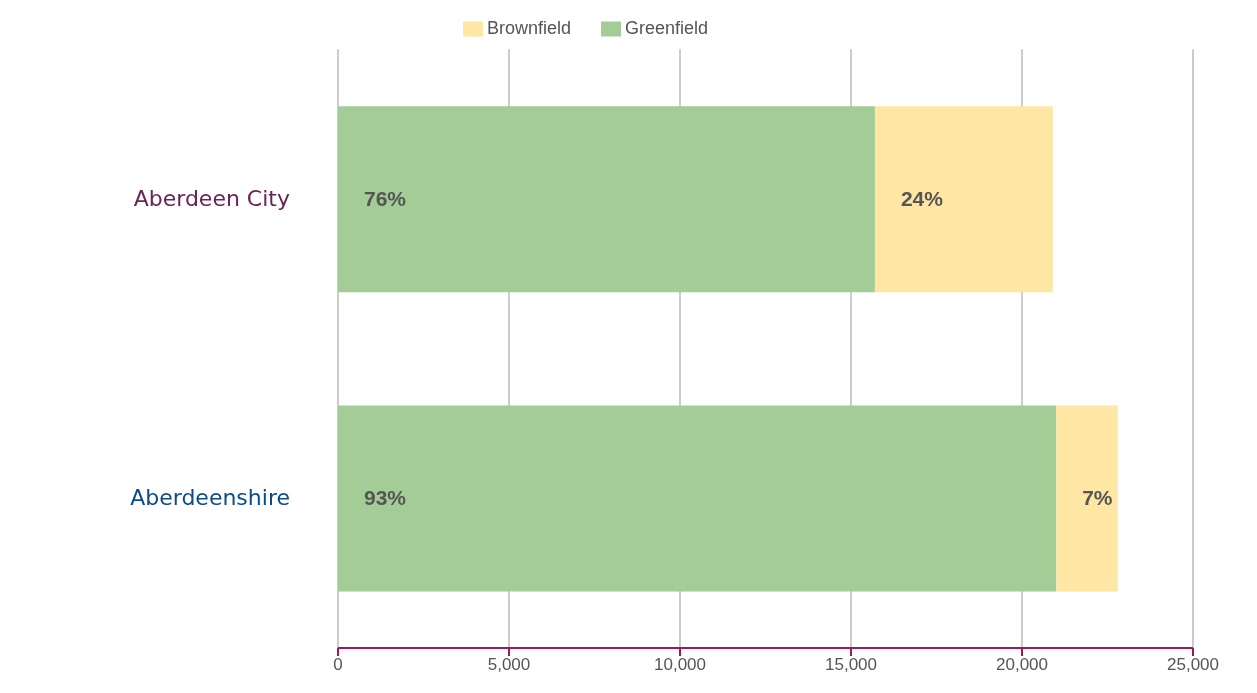 The width and height of the screenshot is (1257, 693). What do you see at coordinates (509, 665) in the screenshot?
I see `x-tick-label: 5,000` at bounding box center [509, 665].